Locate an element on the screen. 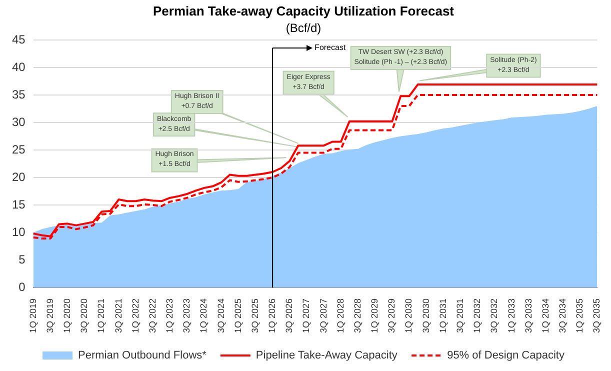 The height and width of the screenshot is (371, 611). x-tick-label: 1Q 2032 is located at coordinates (477, 316).